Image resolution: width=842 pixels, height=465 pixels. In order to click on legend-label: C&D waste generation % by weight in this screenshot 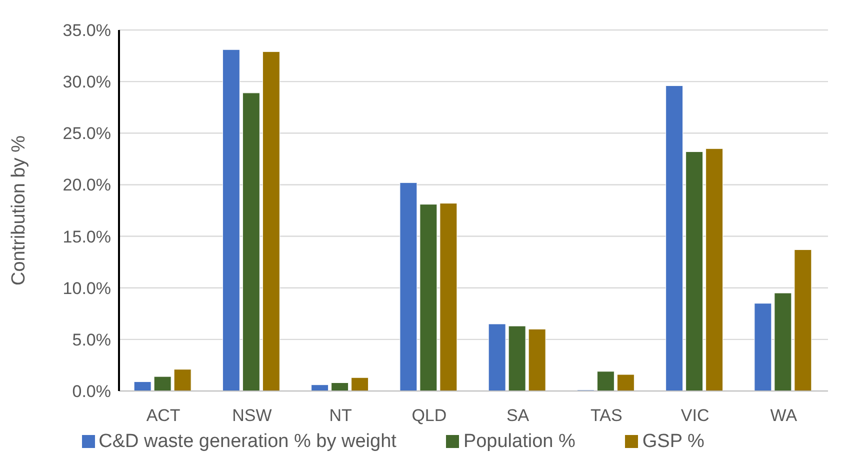, I will do `click(247, 441)`.